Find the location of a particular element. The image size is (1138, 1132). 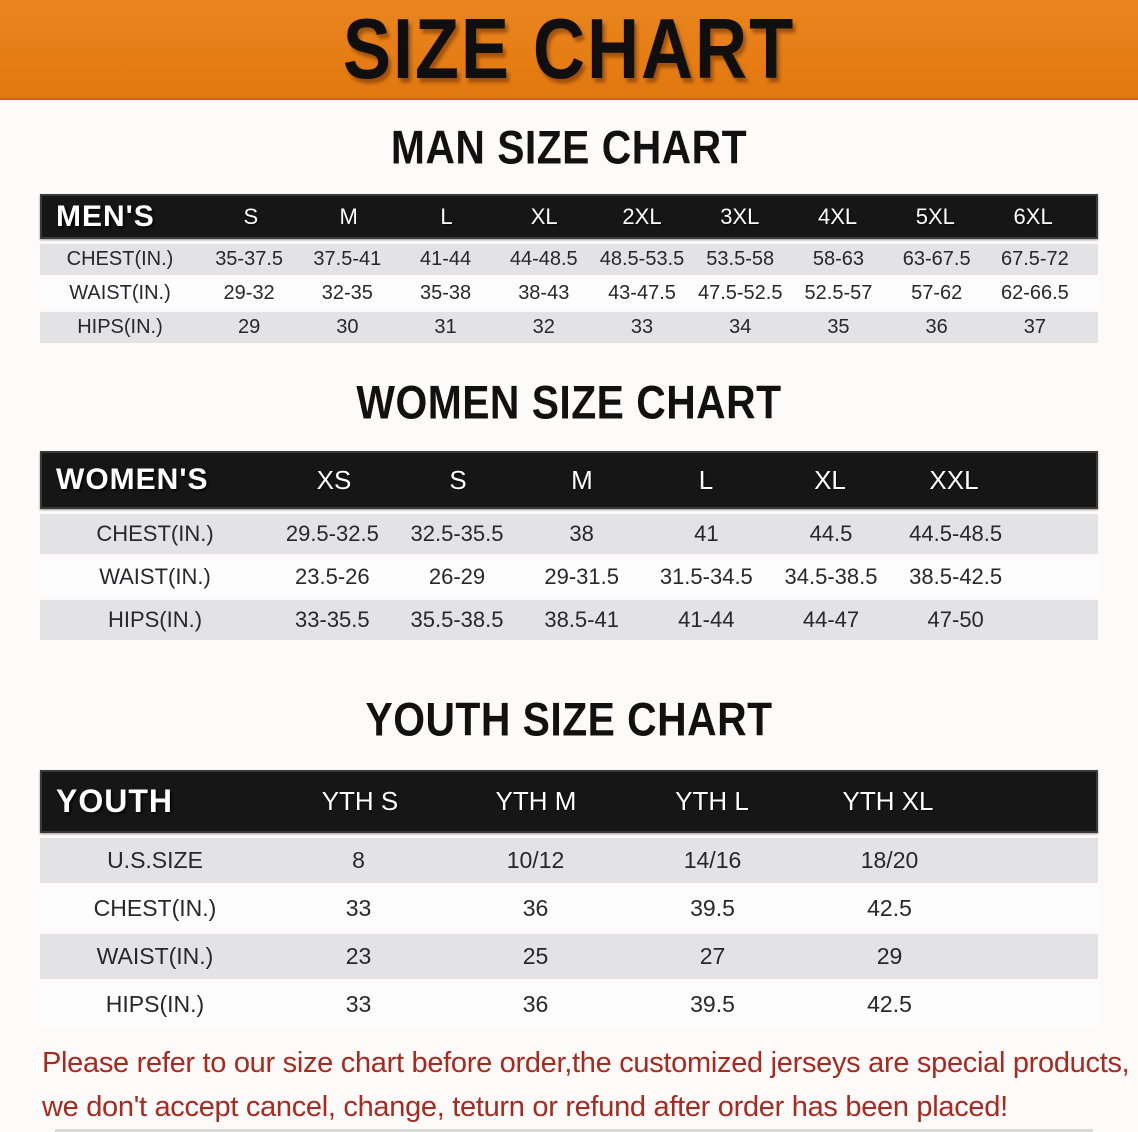

size-value-cell: 48.5-53.5 is located at coordinates (642, 259).